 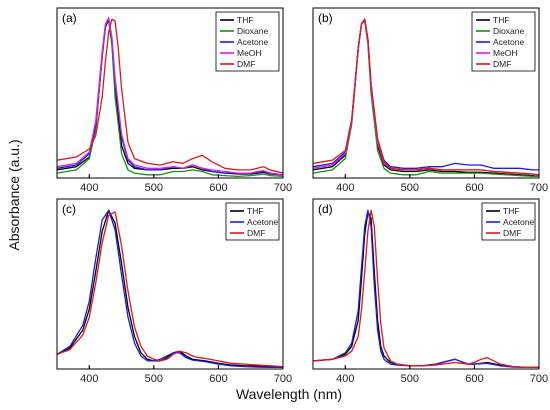 I want to click on panel-label: (d), so click(x=325, y=209).